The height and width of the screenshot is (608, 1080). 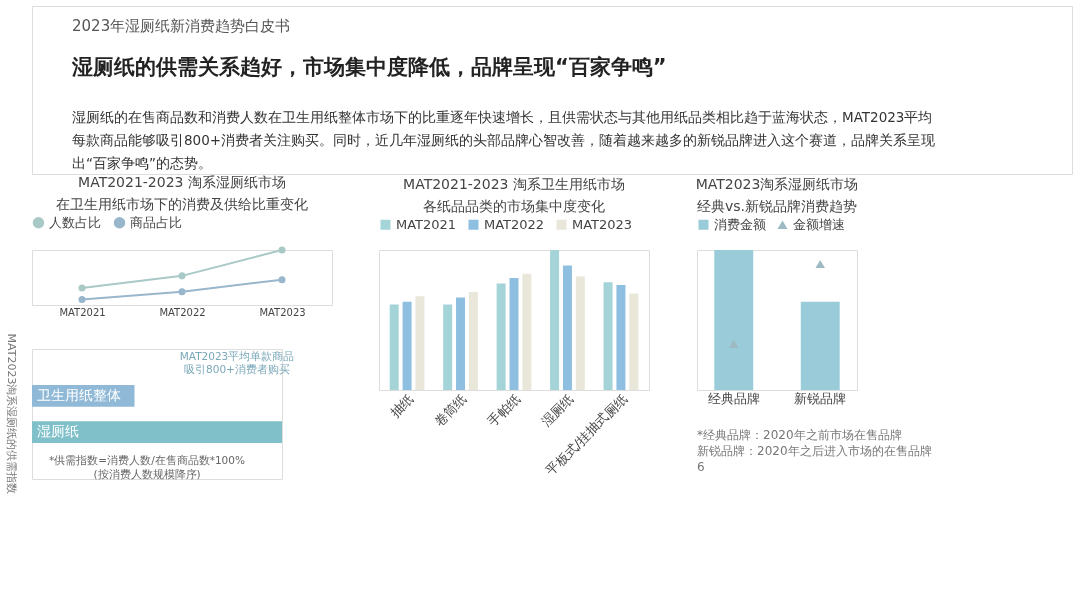 I want to click on legend-label: 商品占比, so click(x=156, y=222).